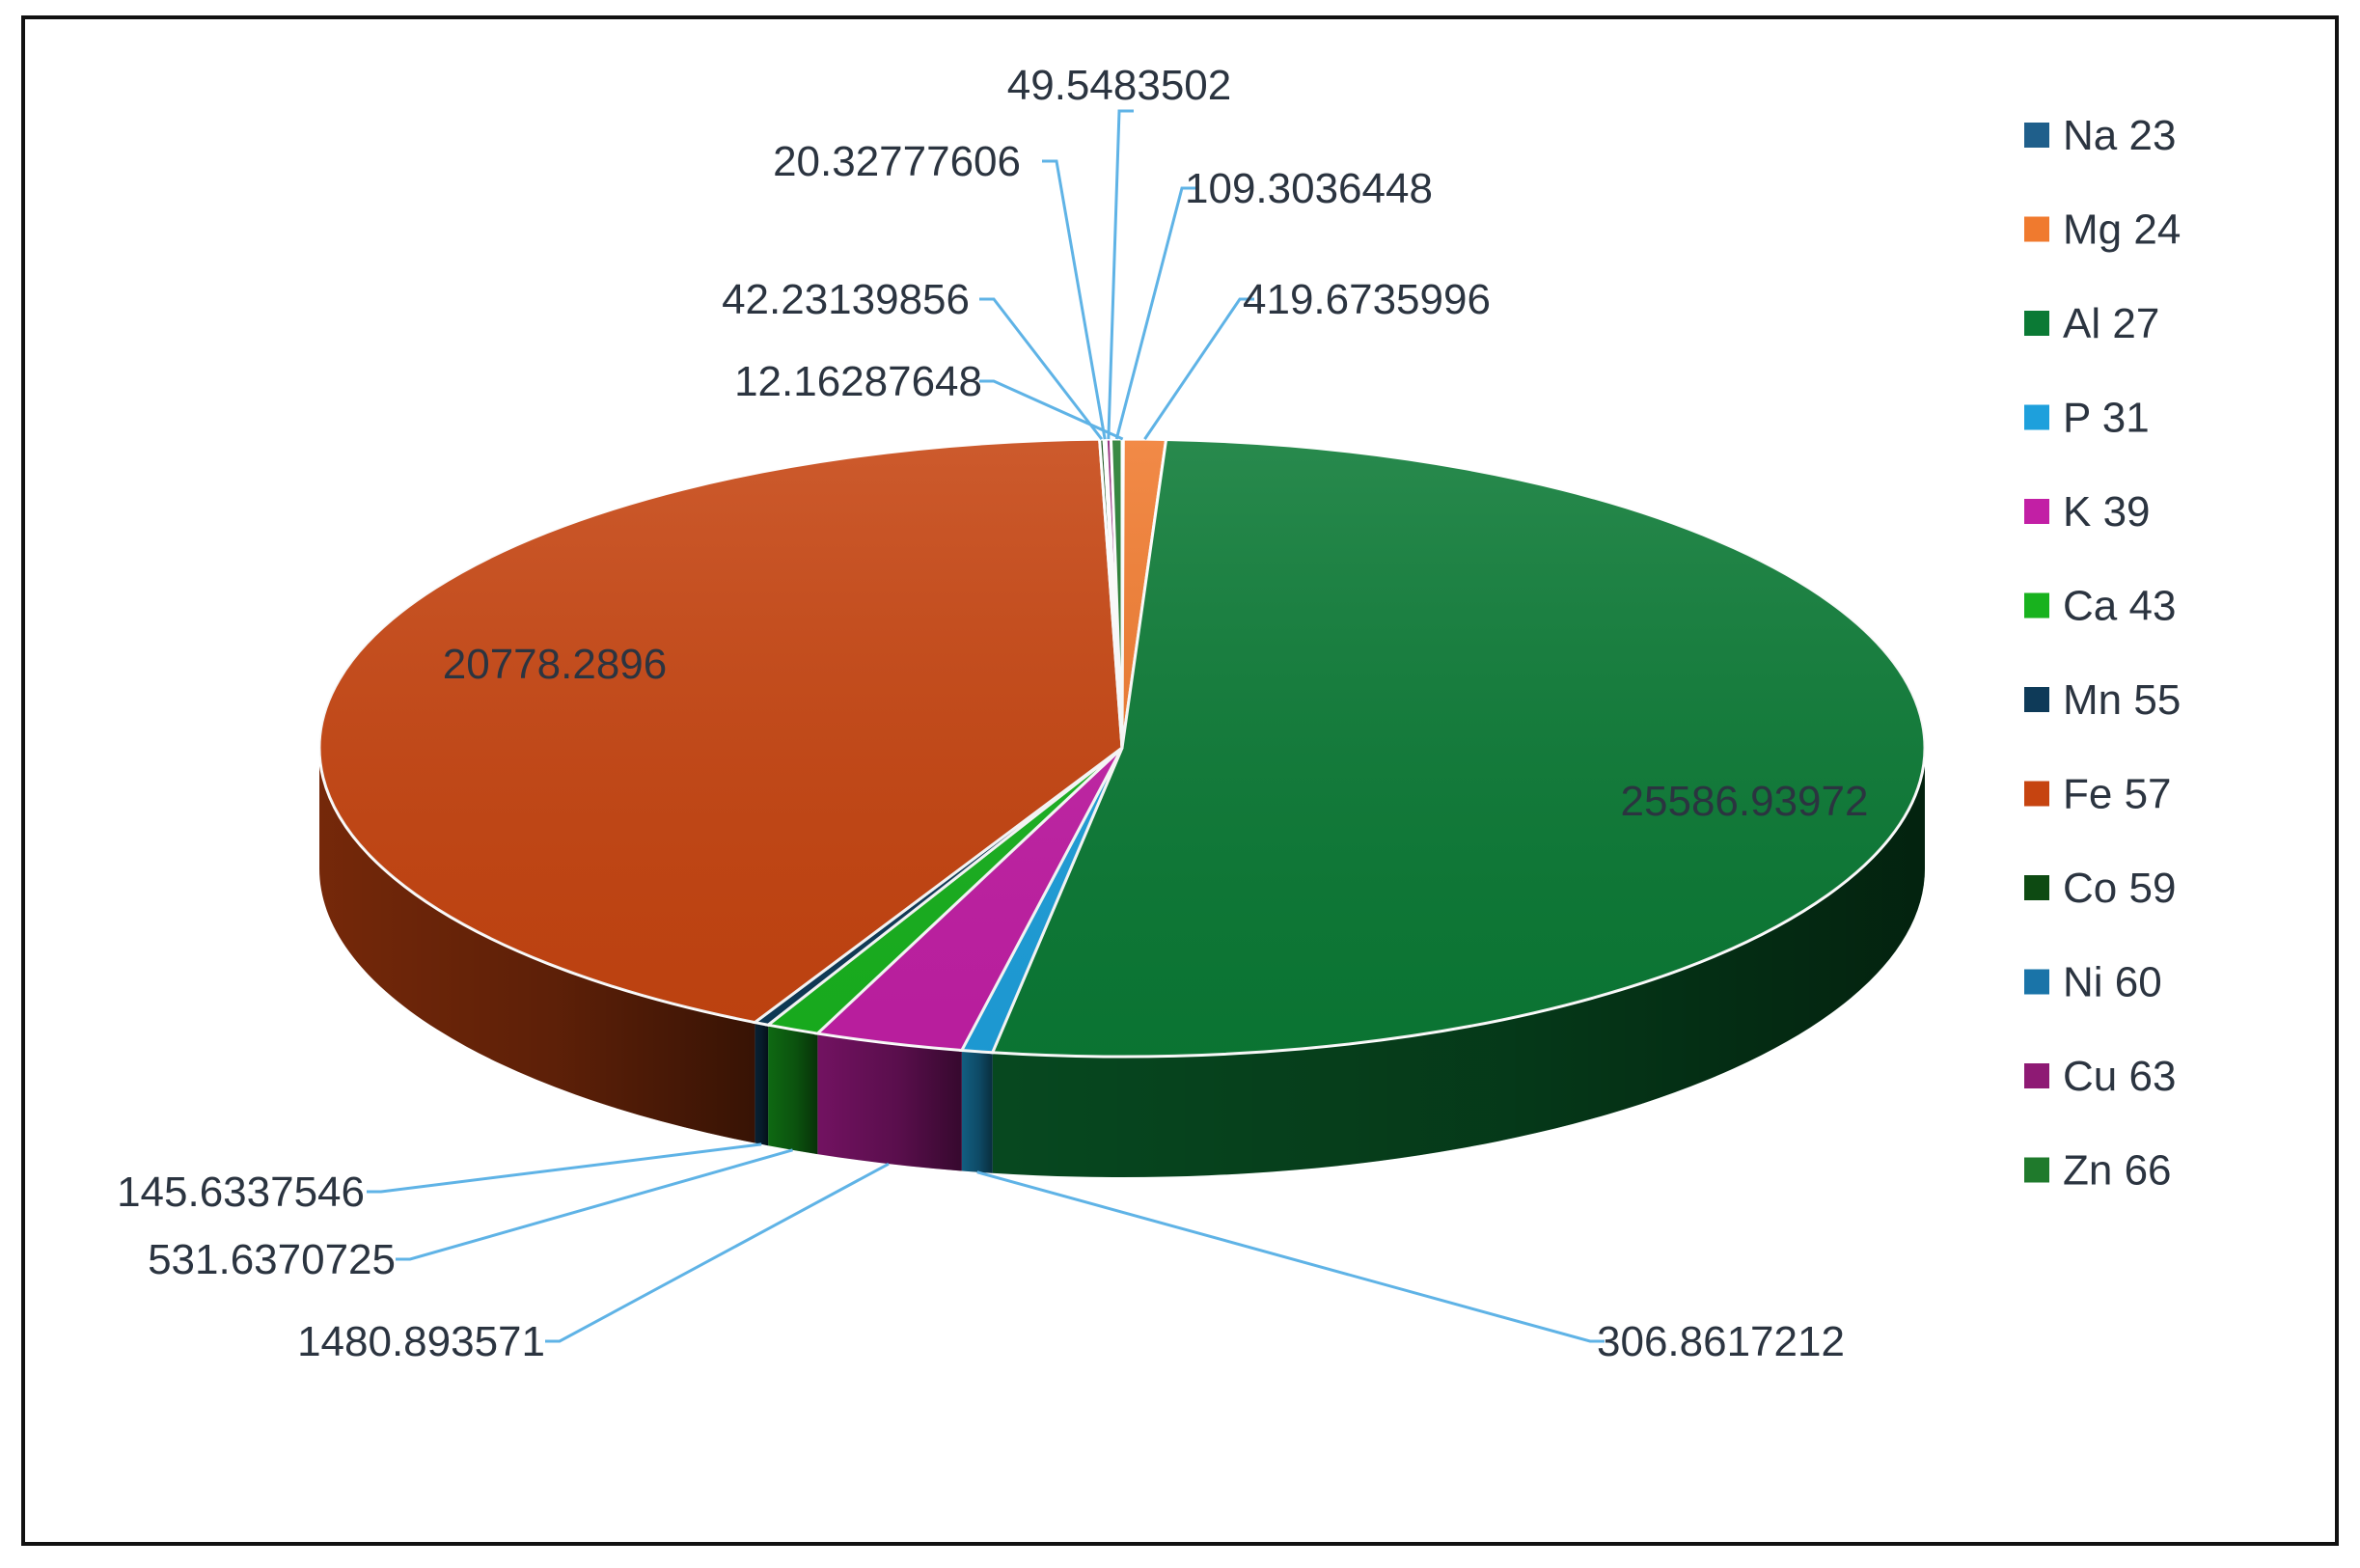 The height and width of the screenshot is (1568, 2360). What do you see at coordinates (1745, 801) in the screenshot?
I see `data-label-al-27: 25586.93972` at bounding box center [1745, 801].